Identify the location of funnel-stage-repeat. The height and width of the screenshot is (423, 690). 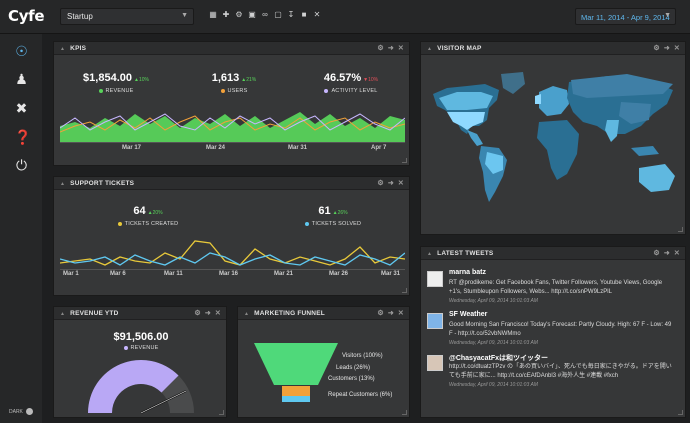
(296, 399).